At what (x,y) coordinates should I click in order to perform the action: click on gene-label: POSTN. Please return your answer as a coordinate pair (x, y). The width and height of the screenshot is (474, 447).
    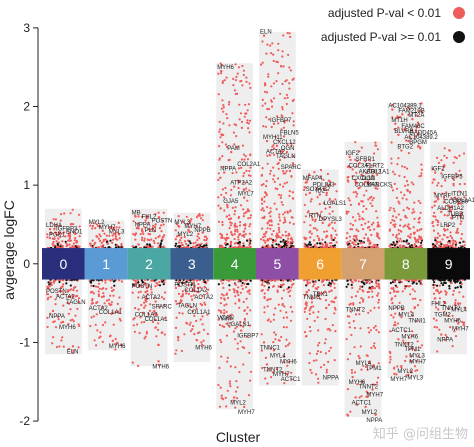
    Looking at the image, I should click on (56, 292).